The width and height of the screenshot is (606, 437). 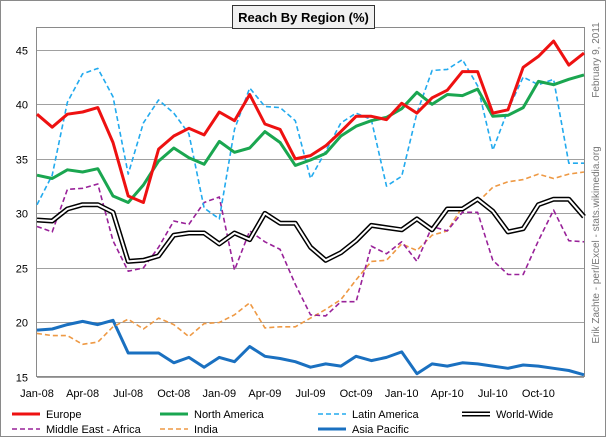 I want to click on x-tick-label: Jan-08, so click(x=37, y=394).